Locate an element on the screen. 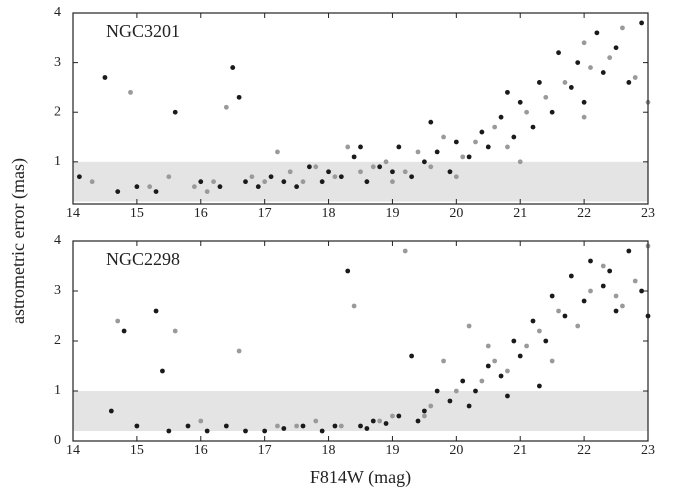 The width and height of the screenshot is (680, 497). y-tick-label: 2 is located at coordinates (57, 111).